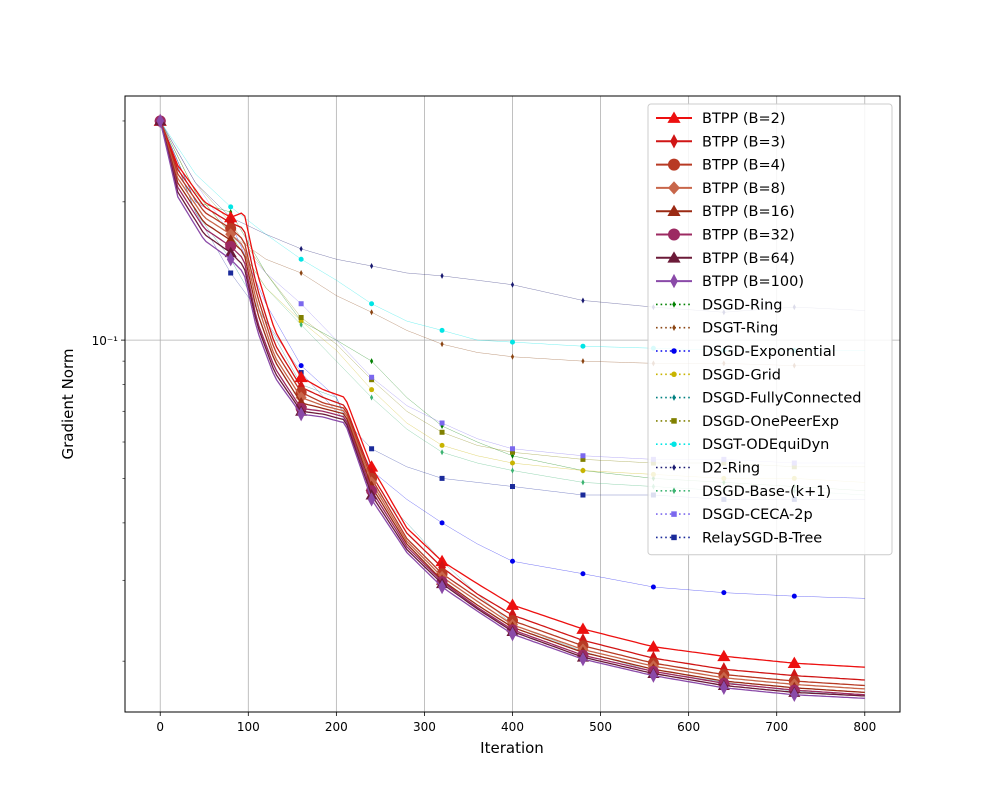 This screenshot has width=1000, height=800. I want to click on legend-entry: D2-Ring, so click(708, 469).